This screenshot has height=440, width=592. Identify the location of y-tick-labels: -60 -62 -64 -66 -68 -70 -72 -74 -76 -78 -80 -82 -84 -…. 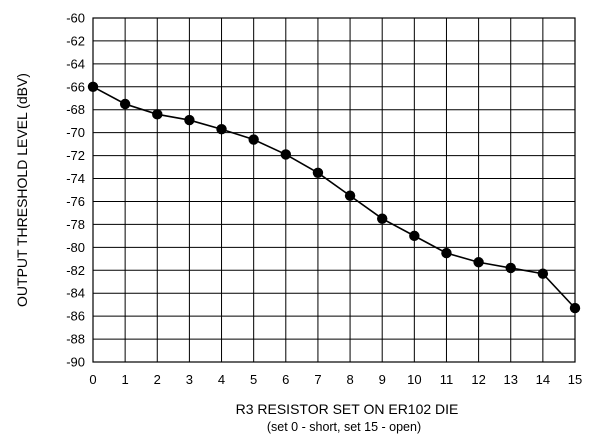
(75, 190).